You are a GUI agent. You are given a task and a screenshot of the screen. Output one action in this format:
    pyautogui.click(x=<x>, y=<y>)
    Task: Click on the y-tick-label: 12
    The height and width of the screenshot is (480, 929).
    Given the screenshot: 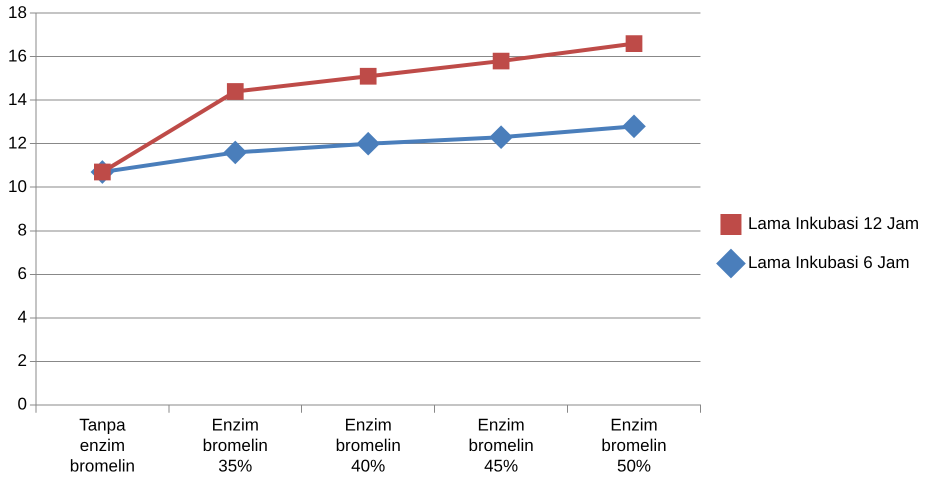 What is the action you would take?
    pyautogui.click(x=17, y=142)
    